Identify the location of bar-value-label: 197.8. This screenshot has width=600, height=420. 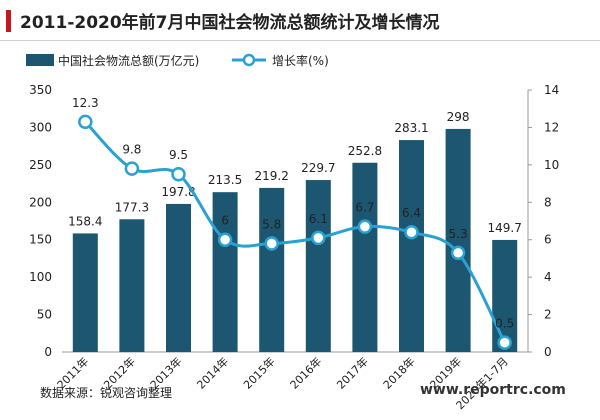
(178, 192).